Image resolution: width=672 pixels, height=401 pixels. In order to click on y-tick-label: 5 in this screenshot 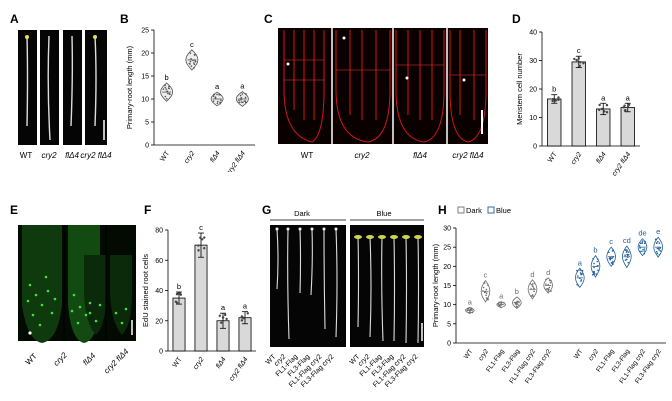, I will do `click(449, 324)`.